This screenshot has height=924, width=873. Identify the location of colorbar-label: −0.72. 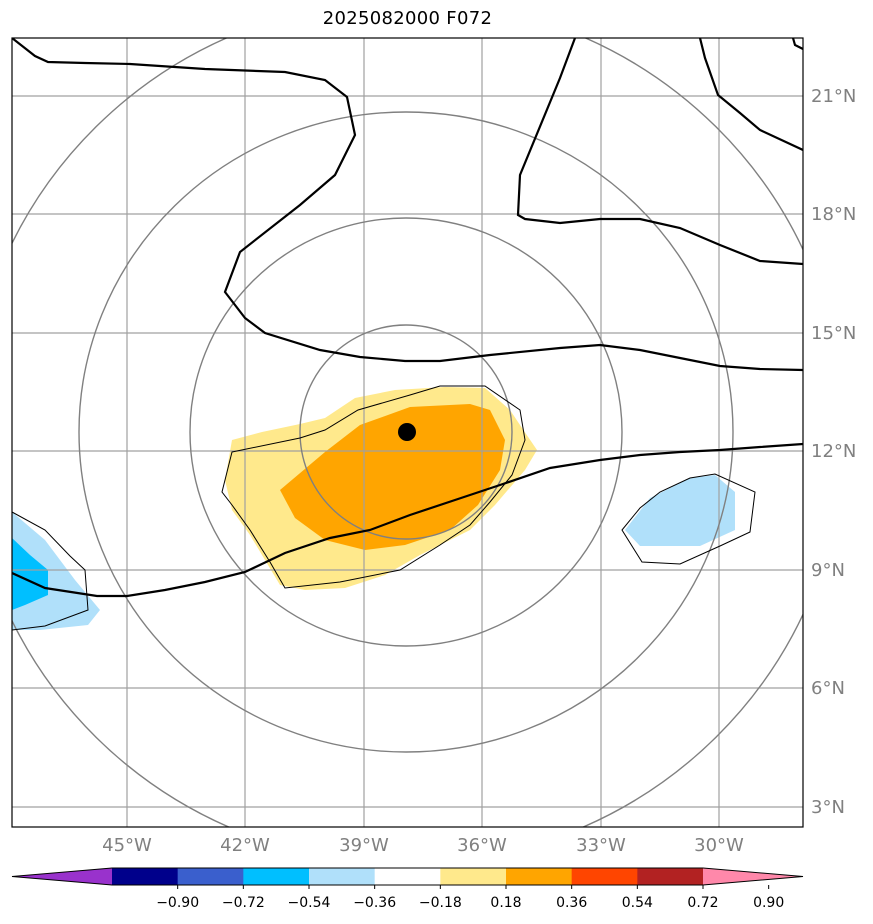
(243, 903).